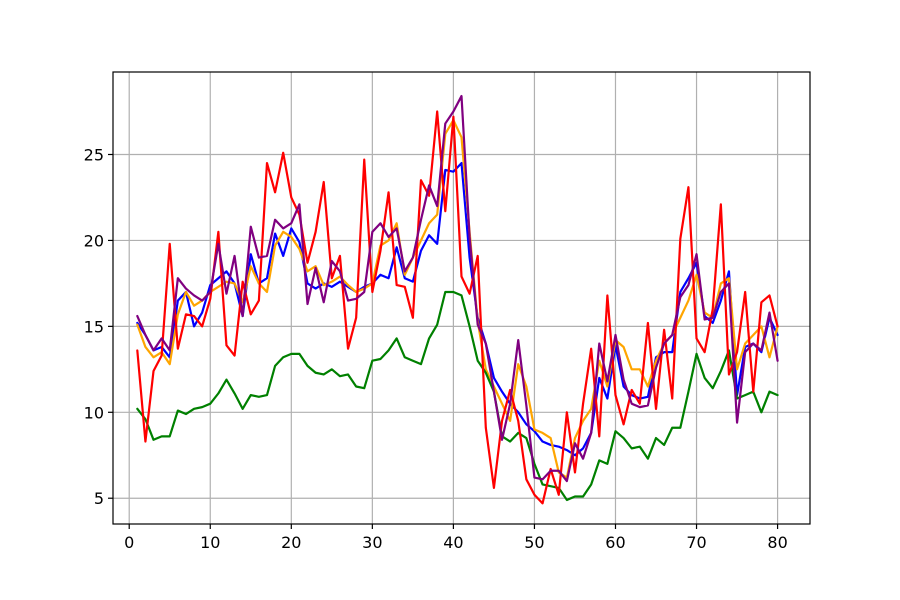  What do you see at coordinates (615, 542) in the screenshot?
I see `x-tick-label: 60` at bounding box center [615, 542].